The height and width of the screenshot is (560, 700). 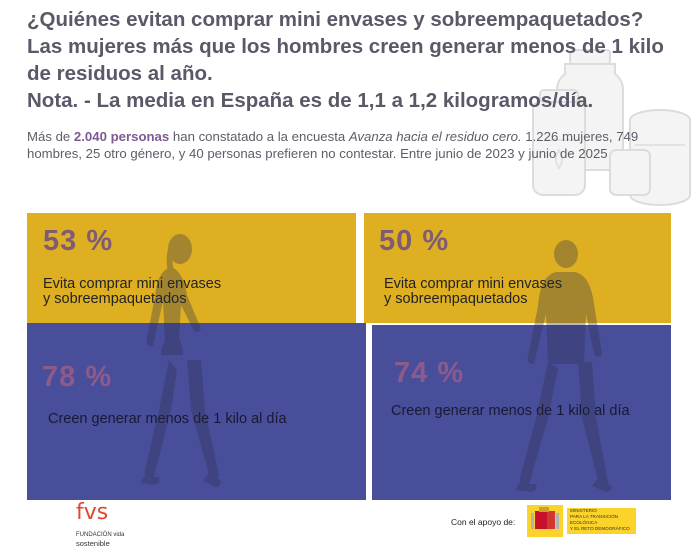 I want to click on containers-illustration, so click(x=611, y=127).